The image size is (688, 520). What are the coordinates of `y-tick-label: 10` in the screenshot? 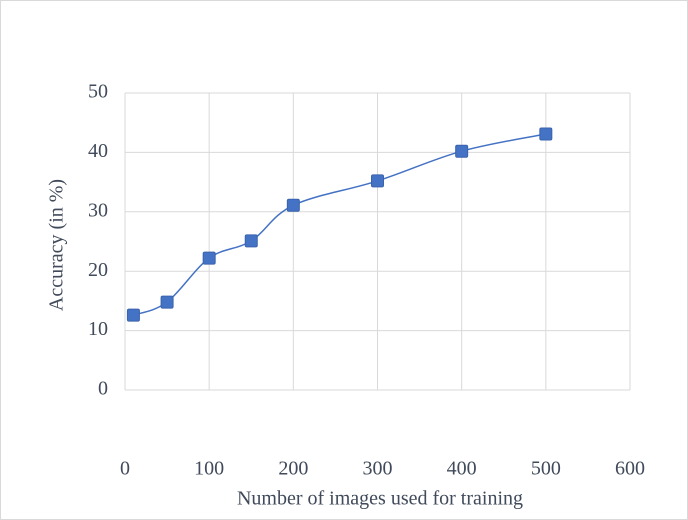 It's located at (98, 329).